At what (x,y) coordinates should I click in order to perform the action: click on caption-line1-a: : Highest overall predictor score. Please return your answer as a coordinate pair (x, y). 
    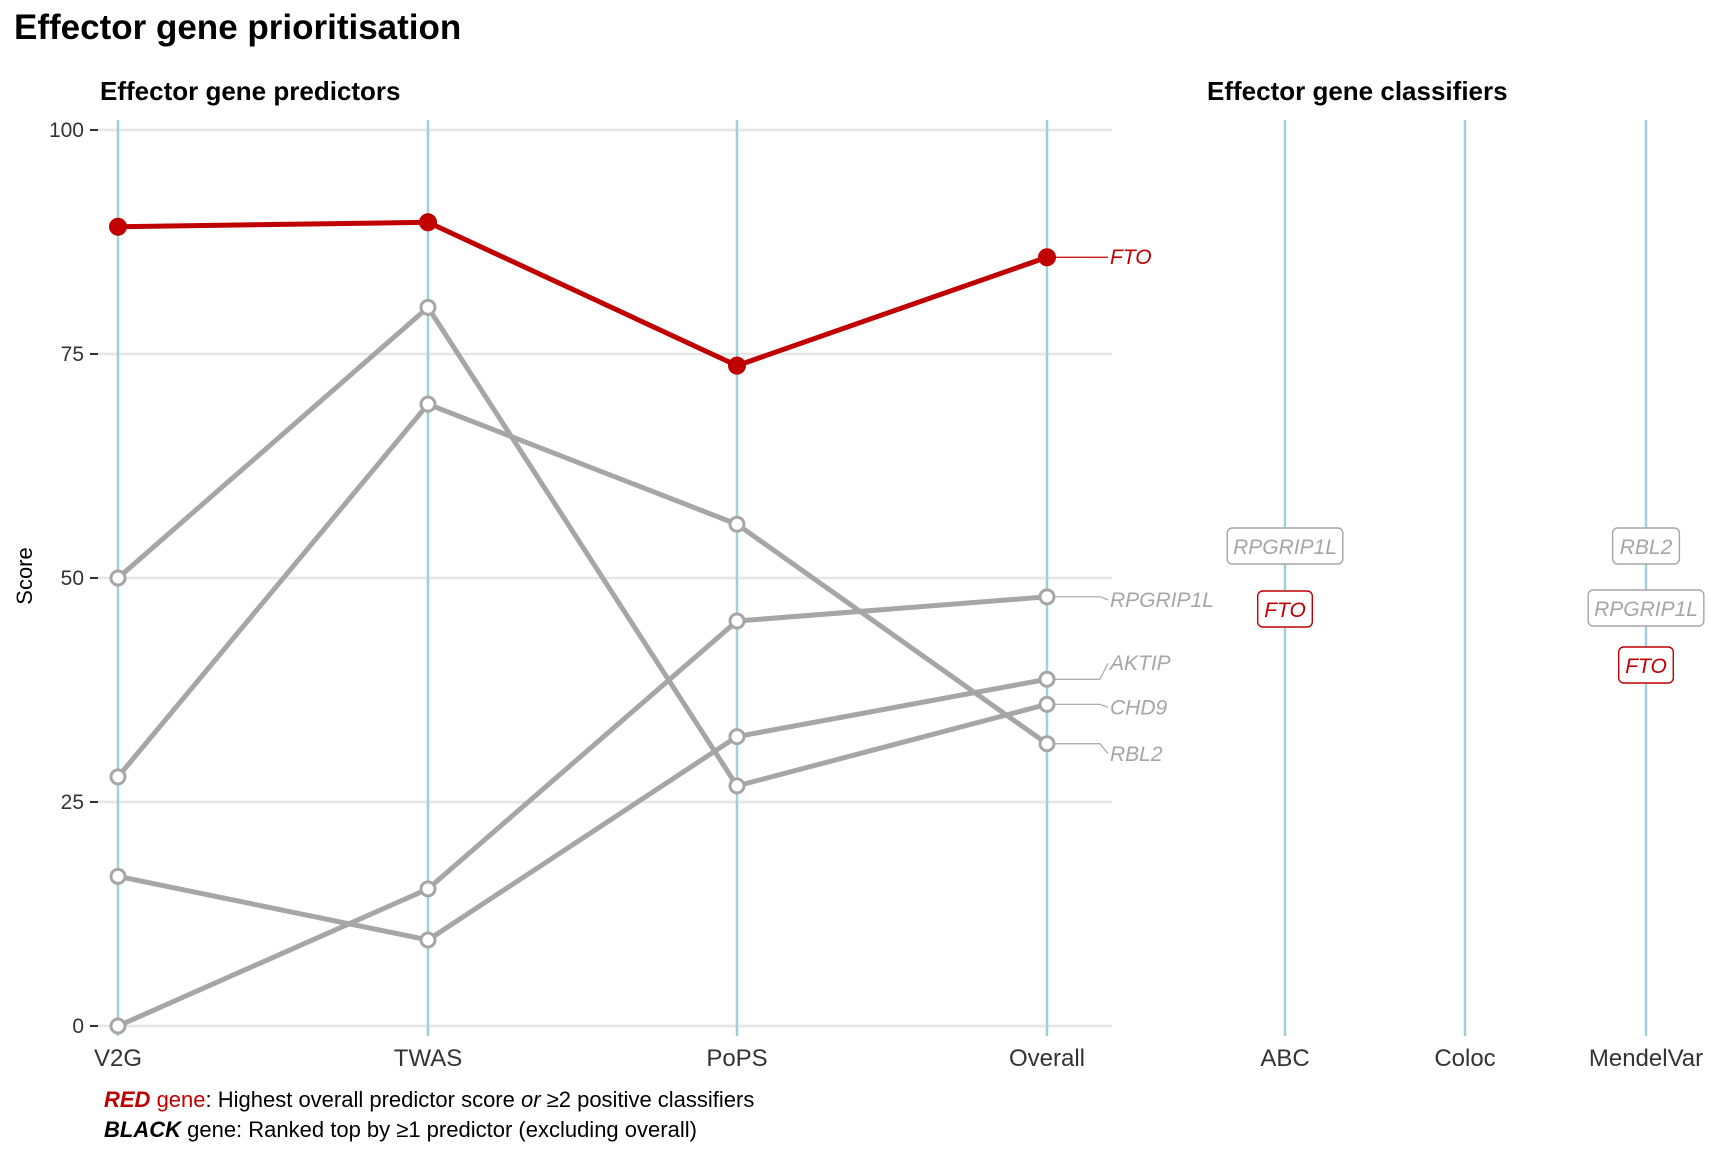
    Looking at the image, I should click on (363, 1099).